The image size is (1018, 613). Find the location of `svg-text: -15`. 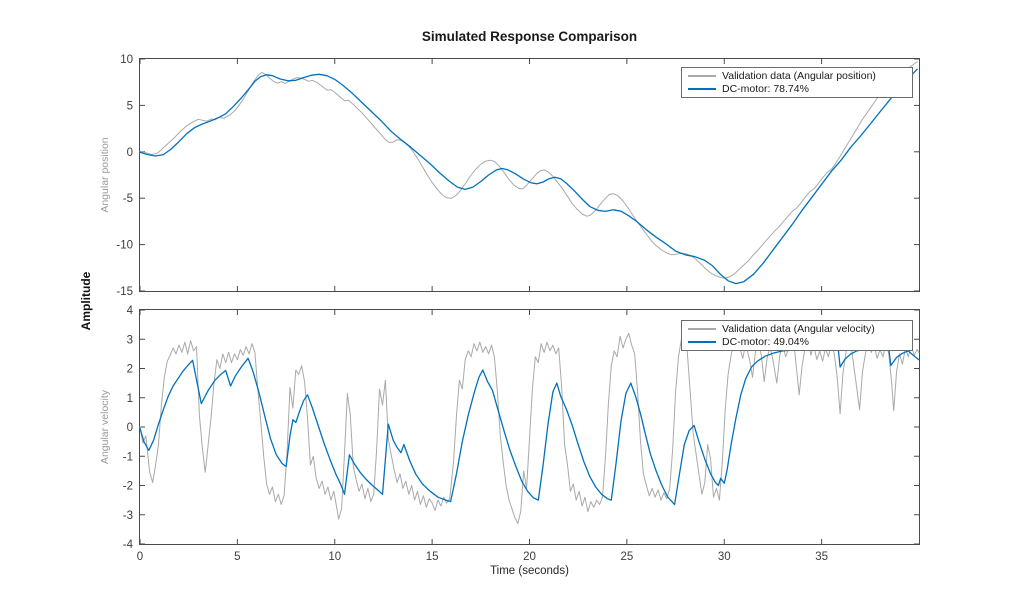

svg-text: -15 is located at coordinates (124, 292).